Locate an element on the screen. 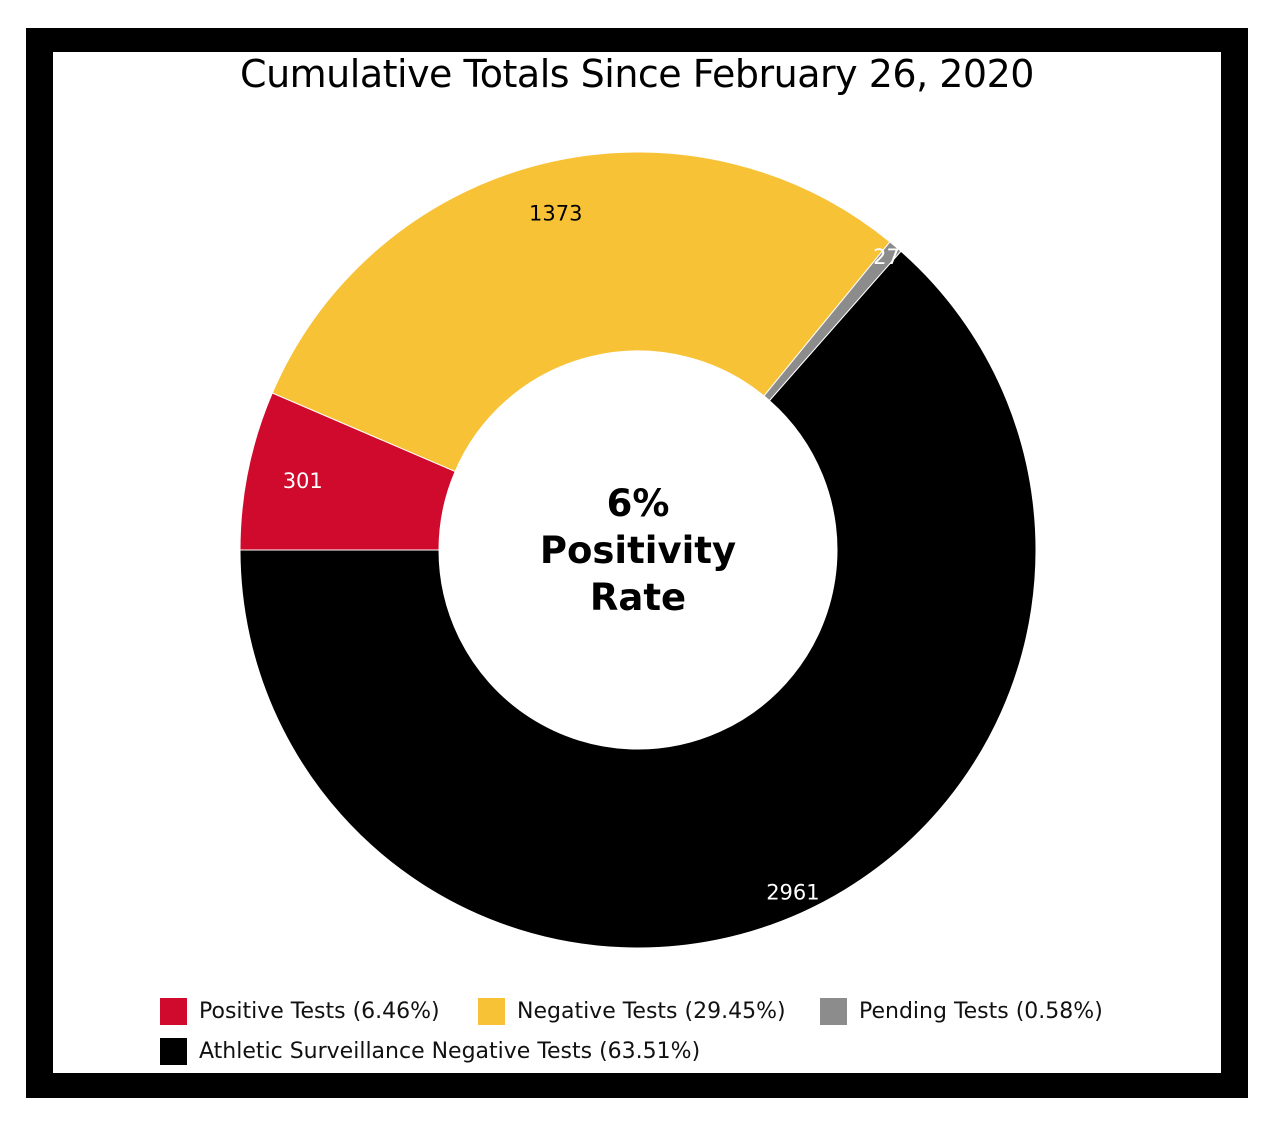 The image size is (1272, 1122). positivity-rate-text-1: Positivity is located at coordinates (638, 550).